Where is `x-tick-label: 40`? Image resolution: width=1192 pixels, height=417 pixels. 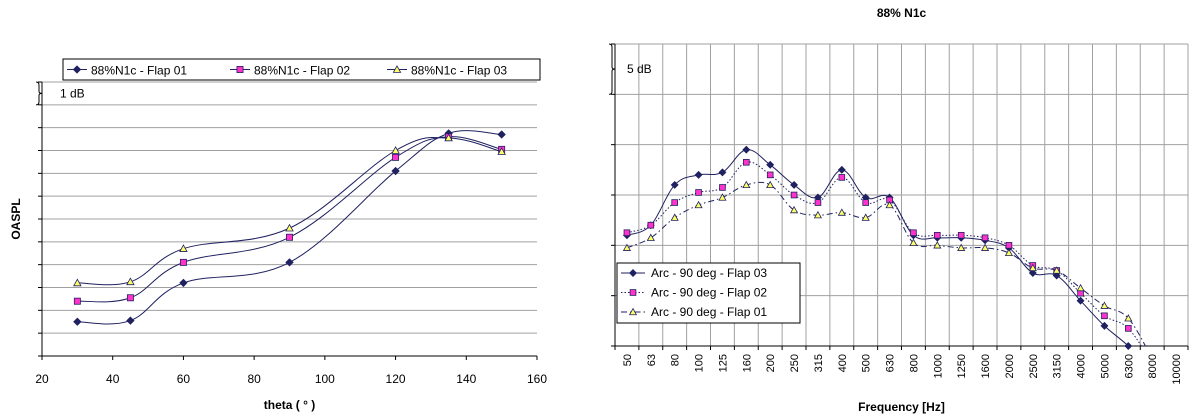
x-tick-label: 40 is located at coordinates (113, 379).